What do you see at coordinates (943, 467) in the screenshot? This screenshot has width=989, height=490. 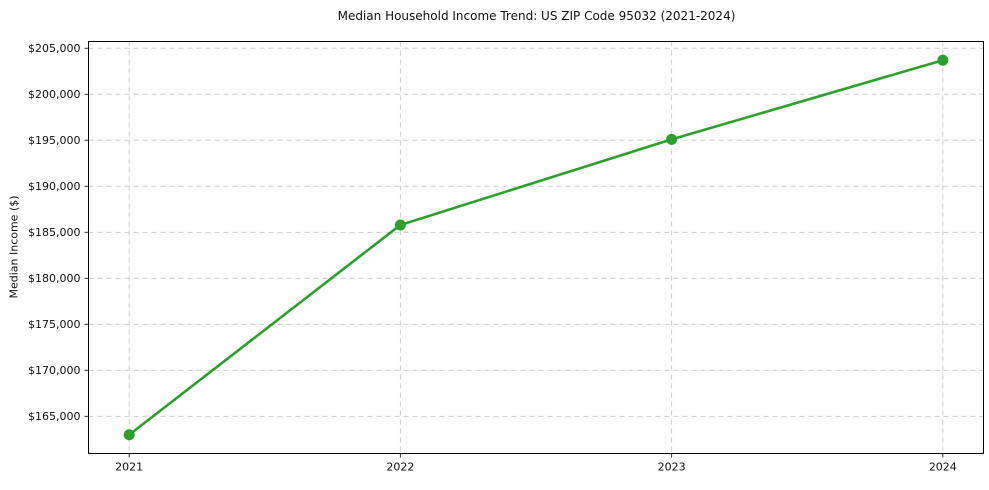 I see `x-tick-label: 2024` at bounding box center [943, 467].